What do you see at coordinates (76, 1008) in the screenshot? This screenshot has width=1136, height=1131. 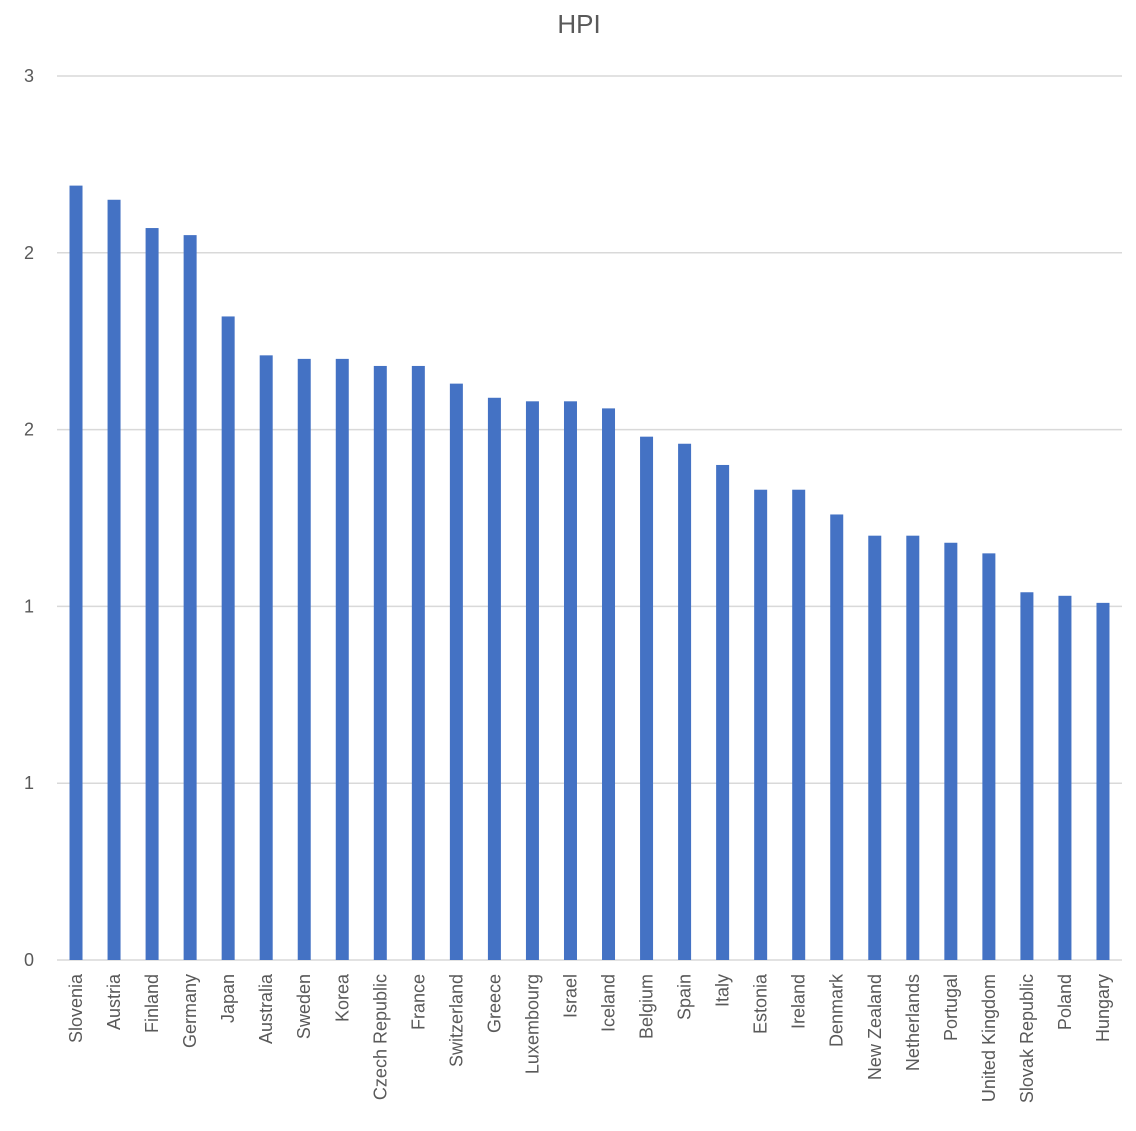 I see `x-tick-label: Slovenia` at bounding box center [76, 1008].